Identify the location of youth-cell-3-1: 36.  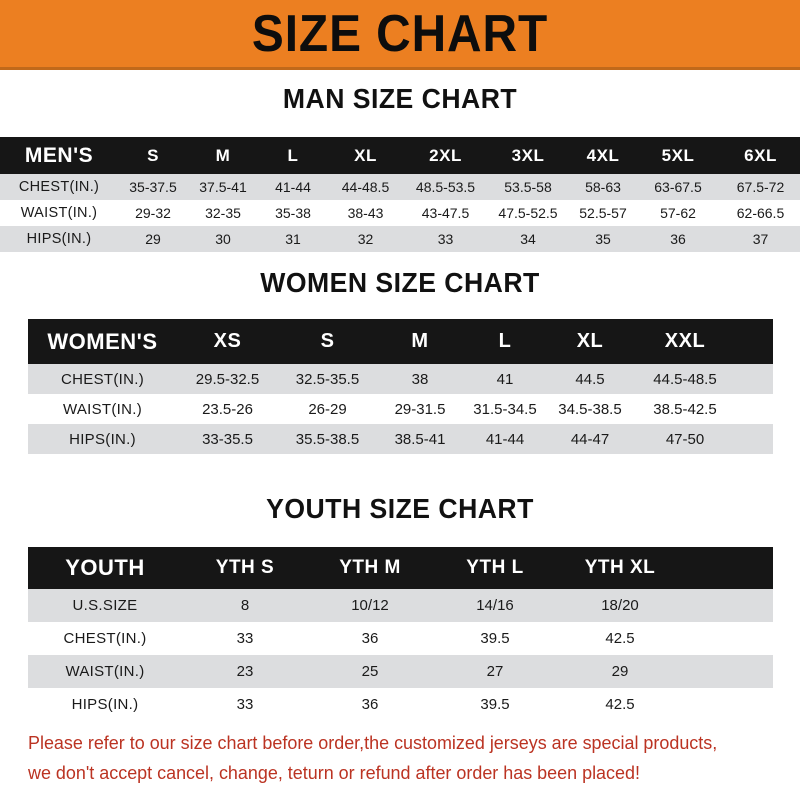
(370, 704).